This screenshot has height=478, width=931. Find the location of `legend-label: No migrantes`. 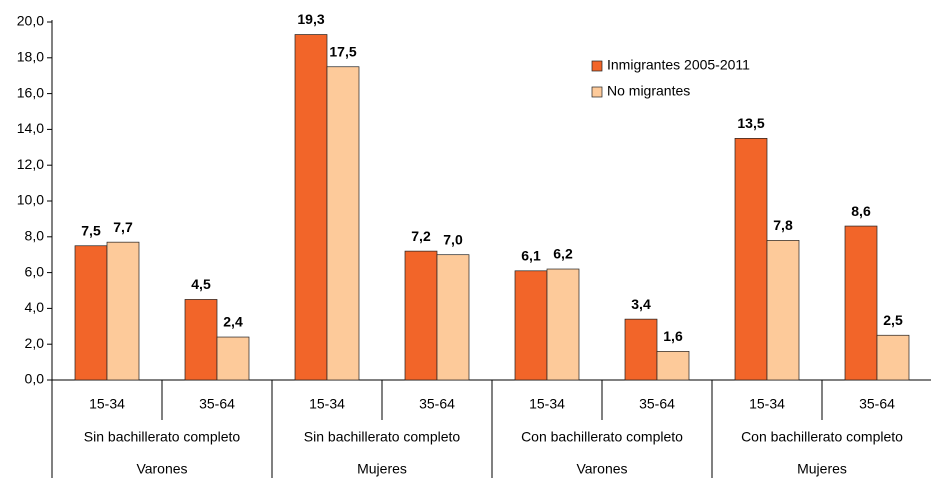

legend-label: No migrantes is located at coordinates (648, 91).